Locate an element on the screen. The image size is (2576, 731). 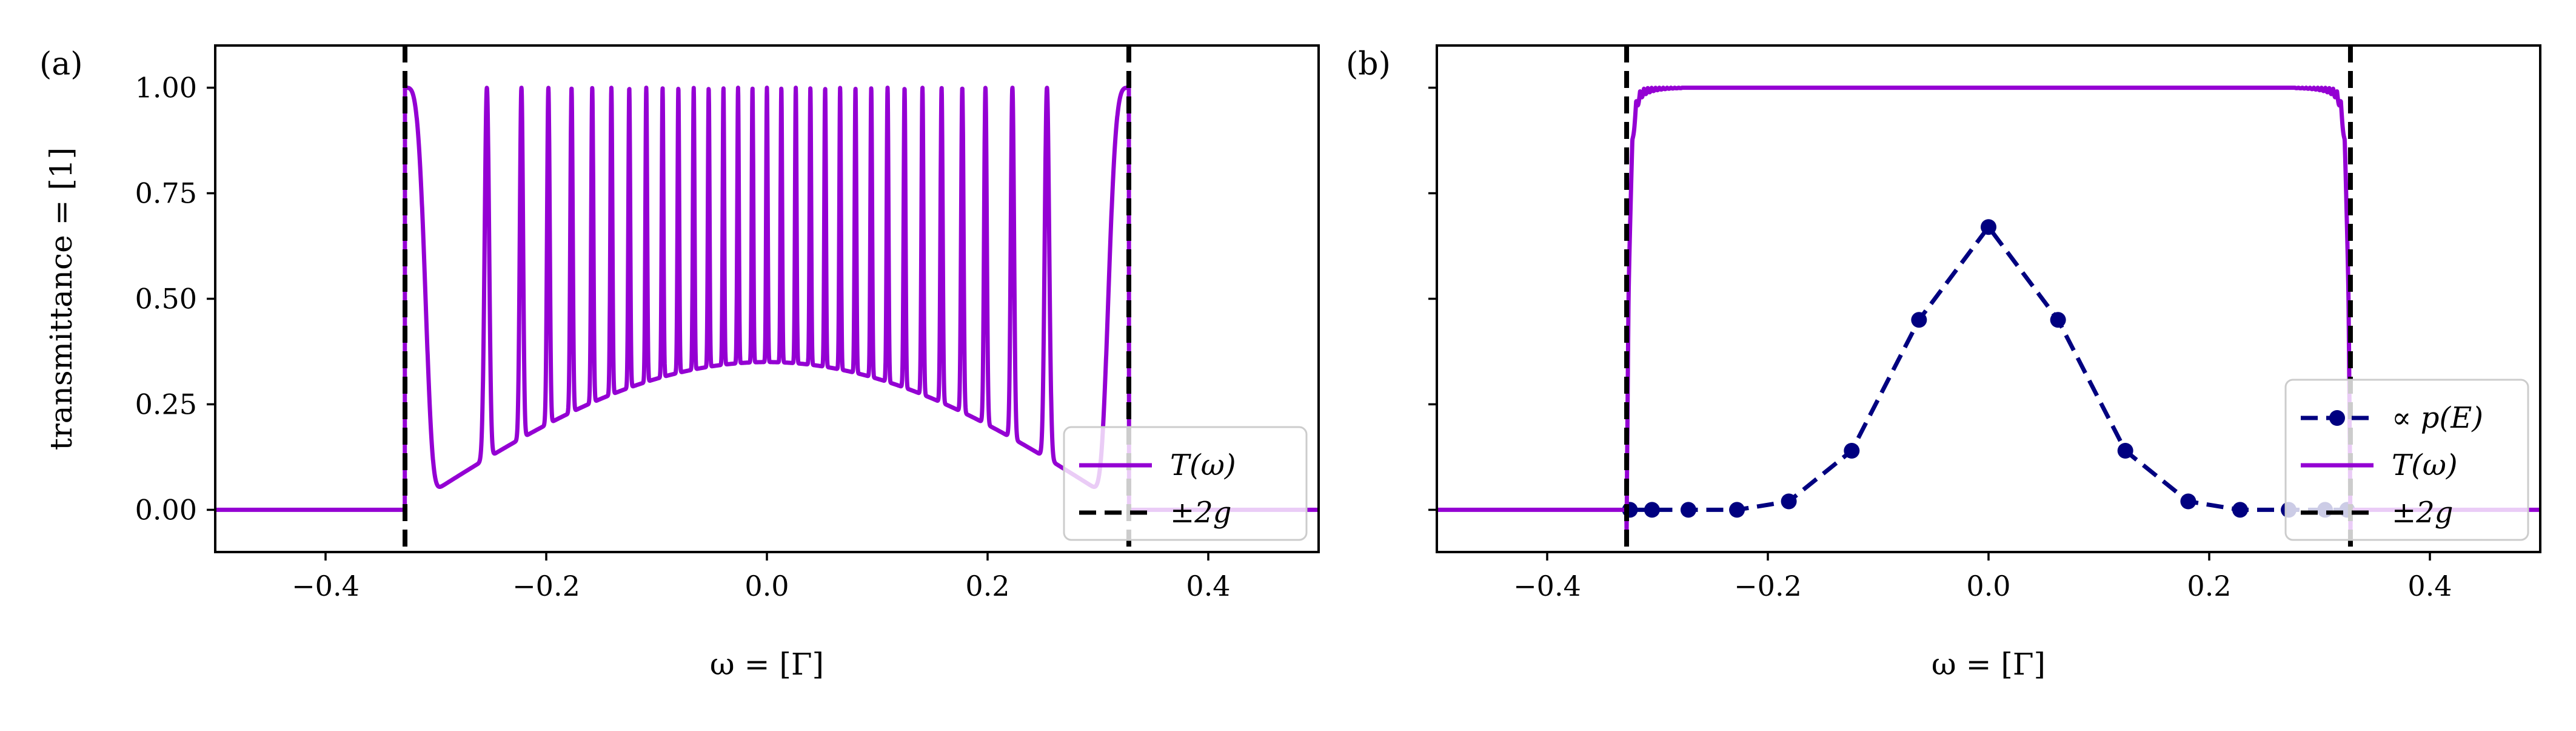
legend: T(ω) ±2g is located at coordinates (1185, 483).